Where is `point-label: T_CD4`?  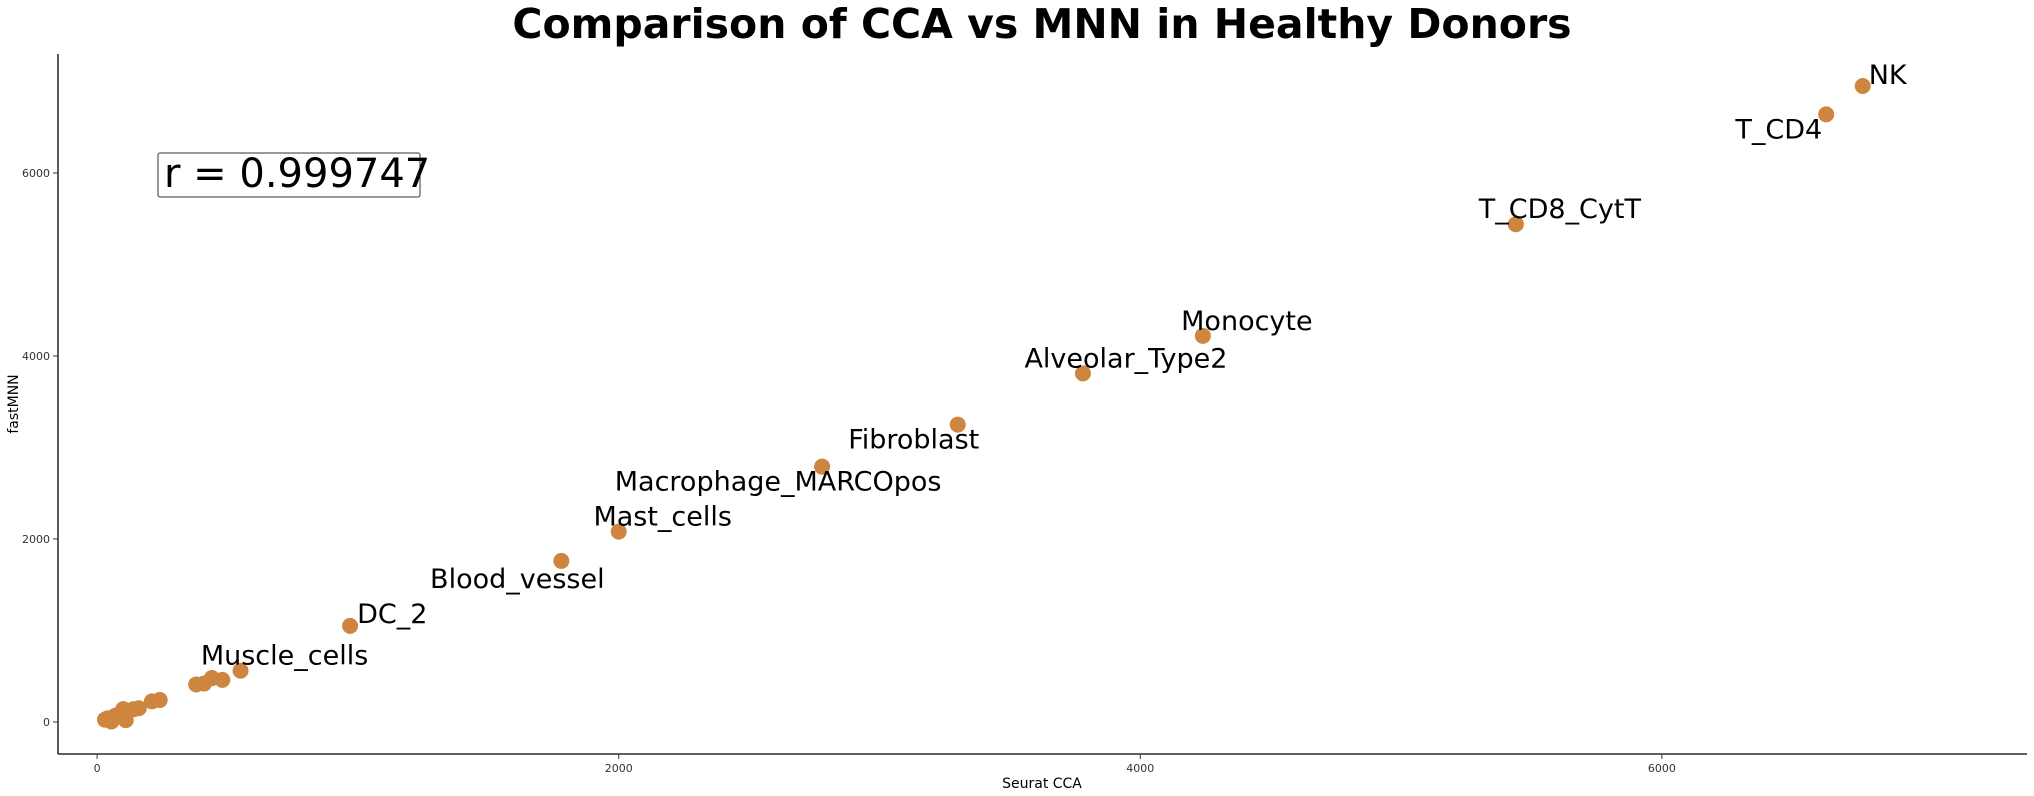
point-label: T_CD4 is located at coordinates (1778, 129).